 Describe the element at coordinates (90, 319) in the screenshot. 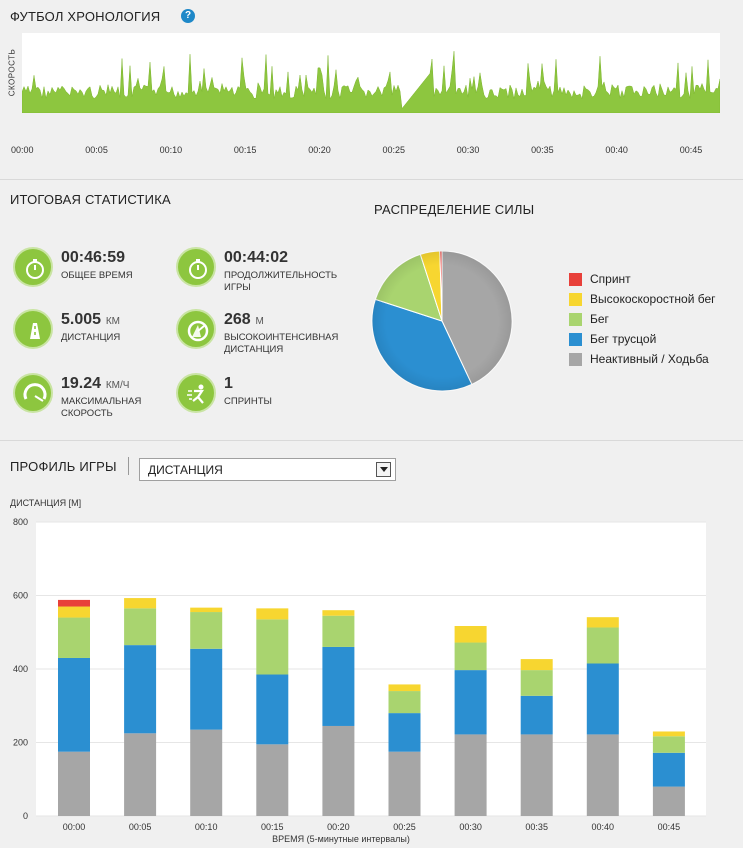

I see `stat-value: 5.005 КМ` at that location.